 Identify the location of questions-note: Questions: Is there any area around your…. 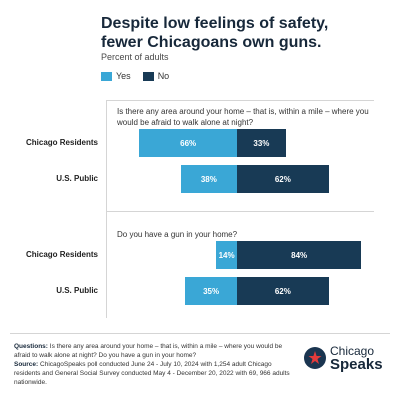
(154, 351).